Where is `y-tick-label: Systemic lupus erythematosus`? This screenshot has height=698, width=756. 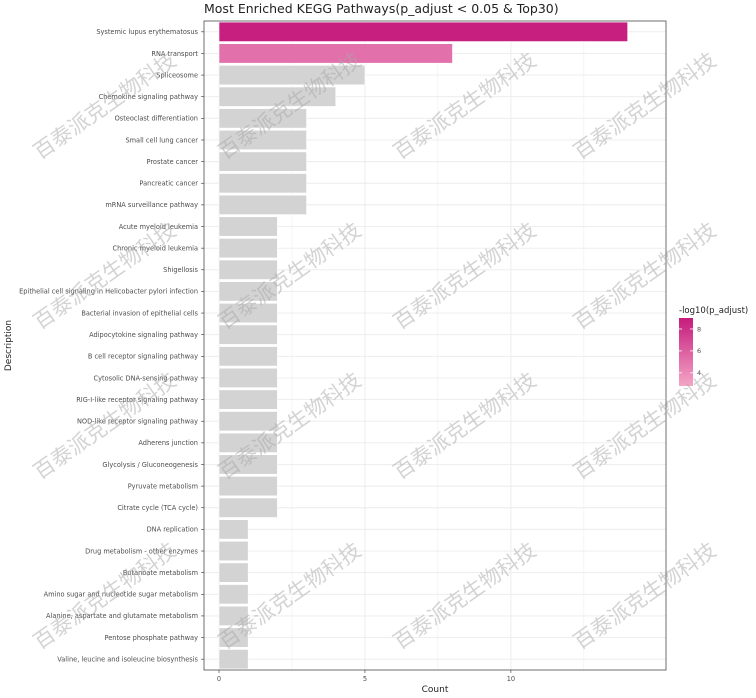
y-tick-label: Systemic lupus erythematosus is located at coordinates (147, 32).